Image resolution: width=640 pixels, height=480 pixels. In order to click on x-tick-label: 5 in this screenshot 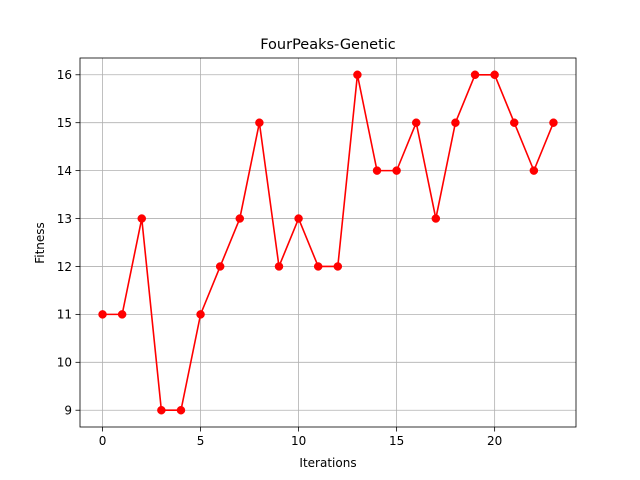, I will do `click(201, 441)`.